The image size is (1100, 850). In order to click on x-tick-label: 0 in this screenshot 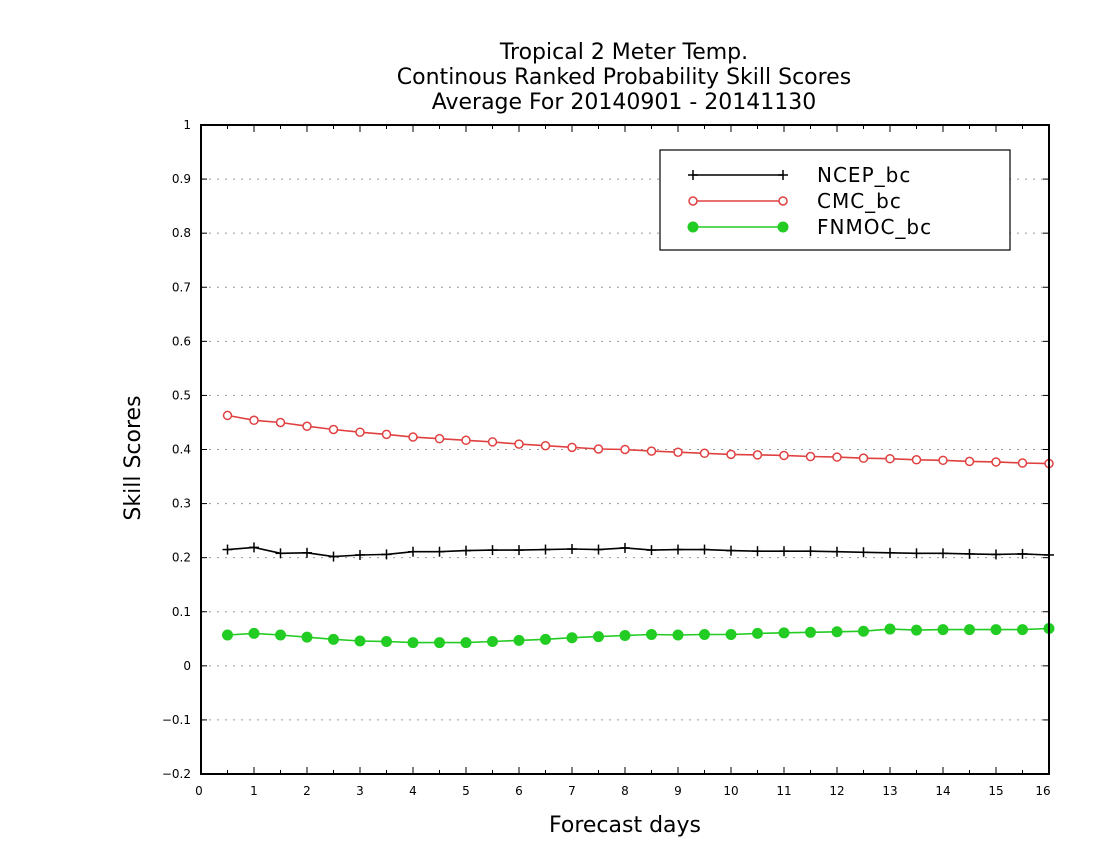, I will do `click(199, 791)`.